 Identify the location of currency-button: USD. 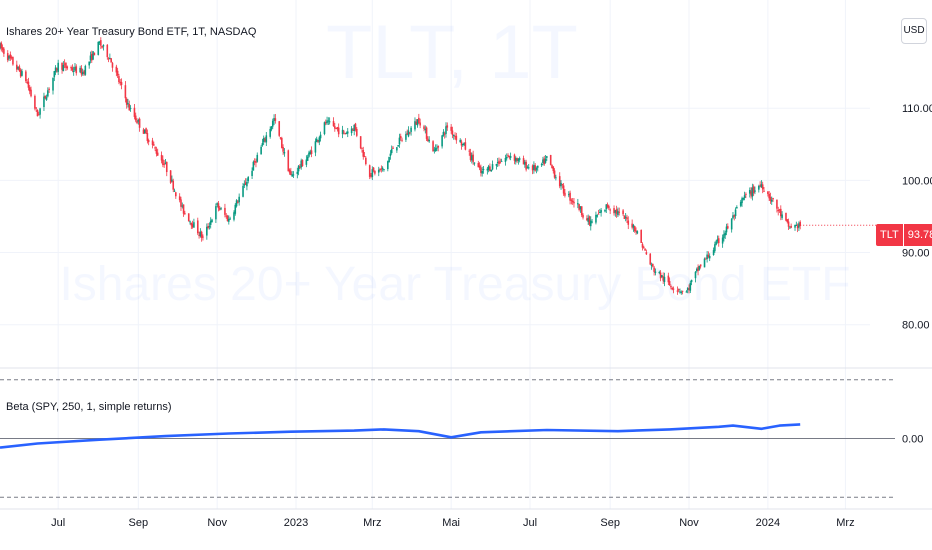
(914, 31).